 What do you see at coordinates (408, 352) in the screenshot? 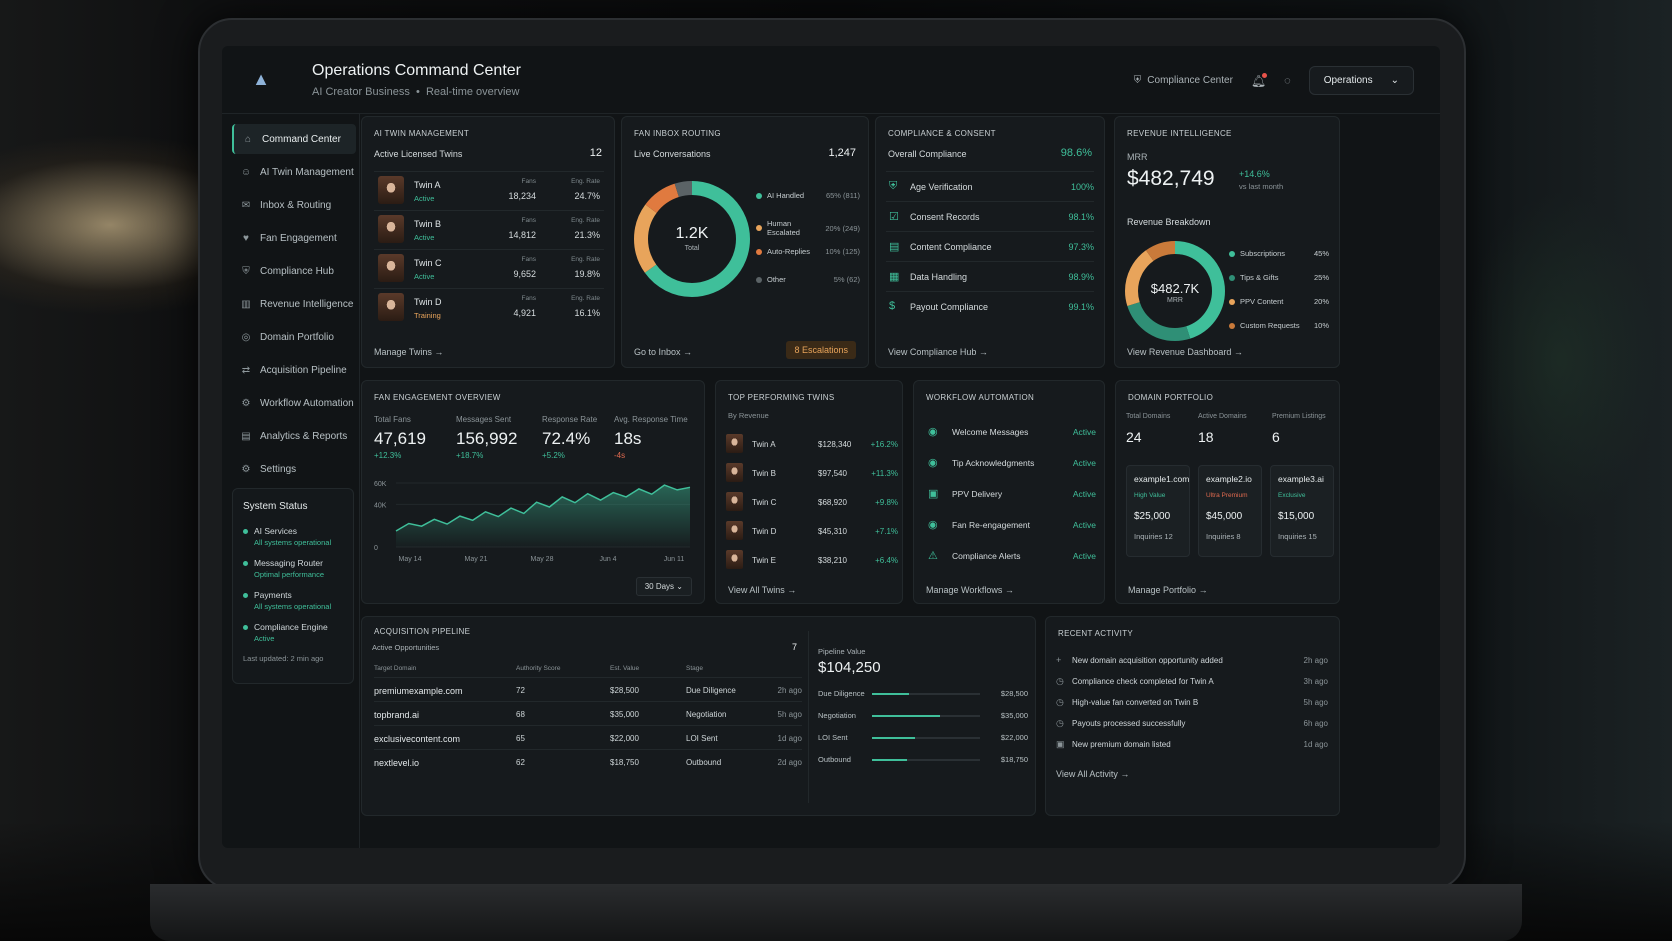
I see `manage-twins-link: Manage Twins →` at bounding box center [408, 352].